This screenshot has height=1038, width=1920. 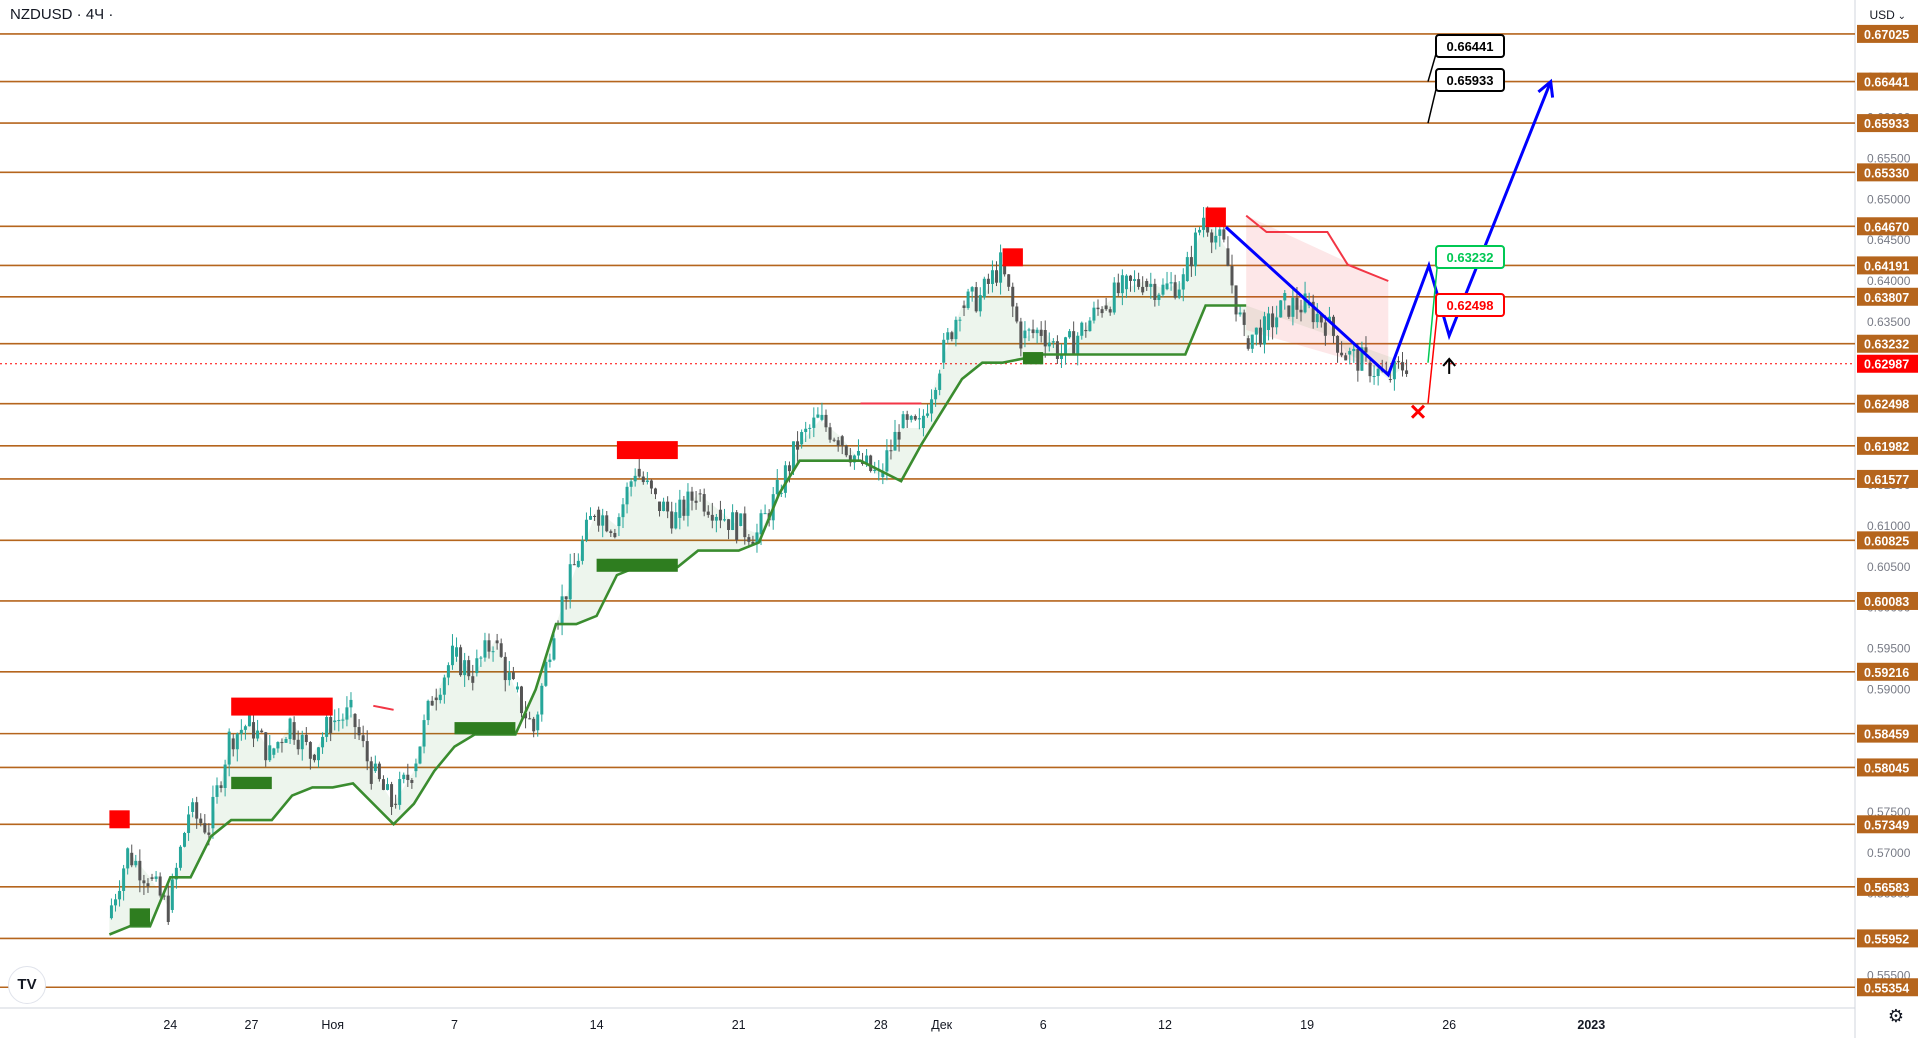 I want to click on level-label: 0.55952, so click(x=1886, y=939).